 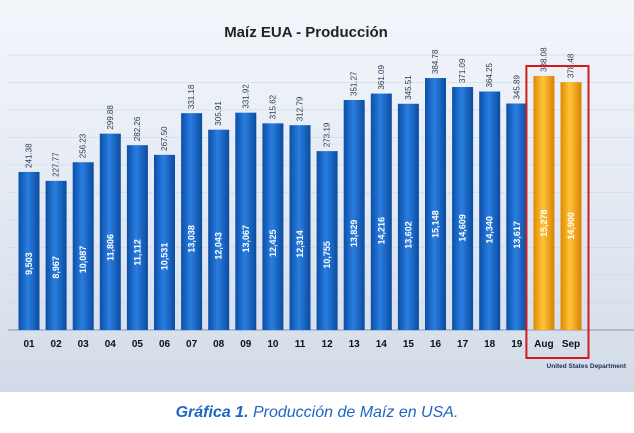 What do you see at coordinates (165, 344) in the screenshot?
I see `x-tick-06: 06` at bounding box center [165, 344].